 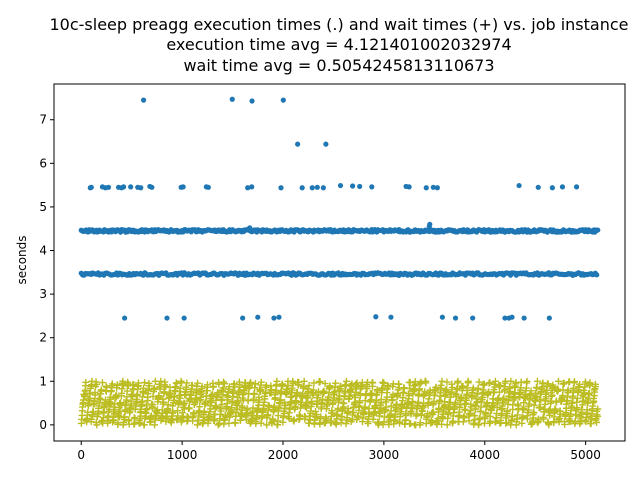 I want to click on y-tick-label: 1, so click(x=43, y=381).